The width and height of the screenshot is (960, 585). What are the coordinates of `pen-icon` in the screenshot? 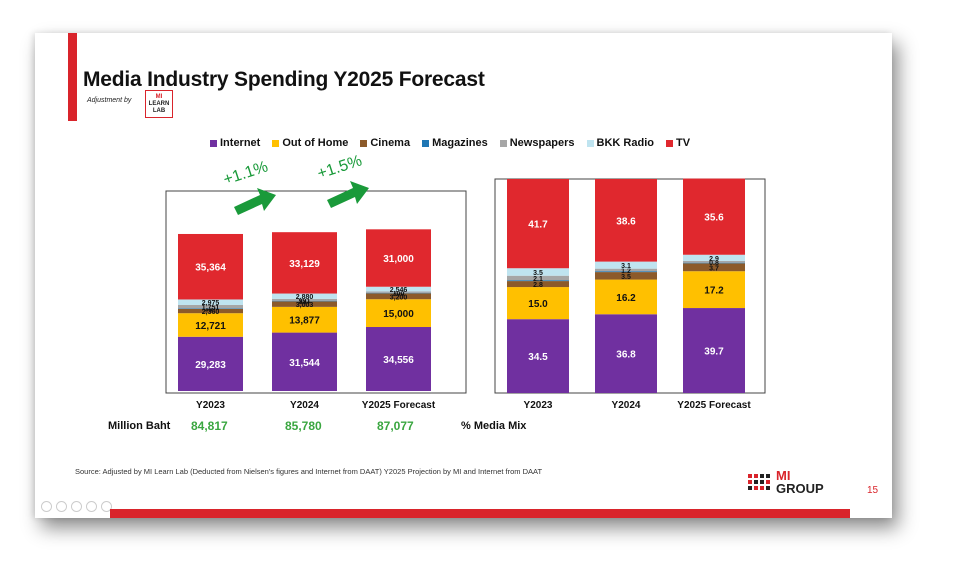 It's located at (76, 506).